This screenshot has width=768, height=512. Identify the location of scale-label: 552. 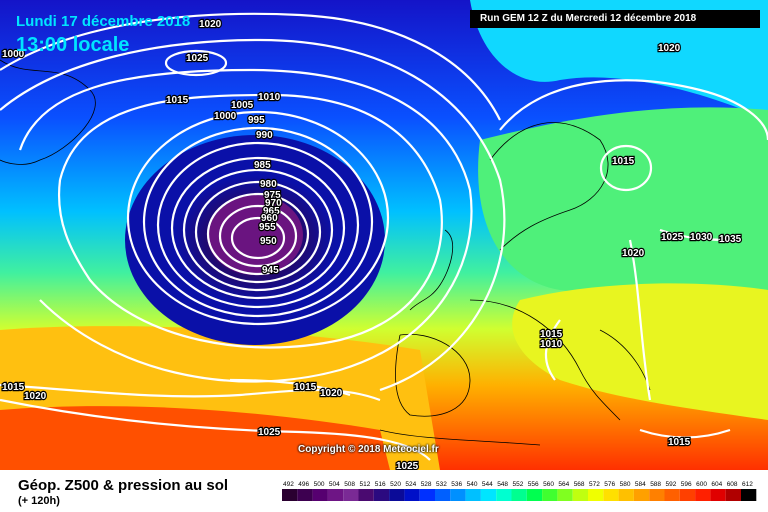
(518, 484).